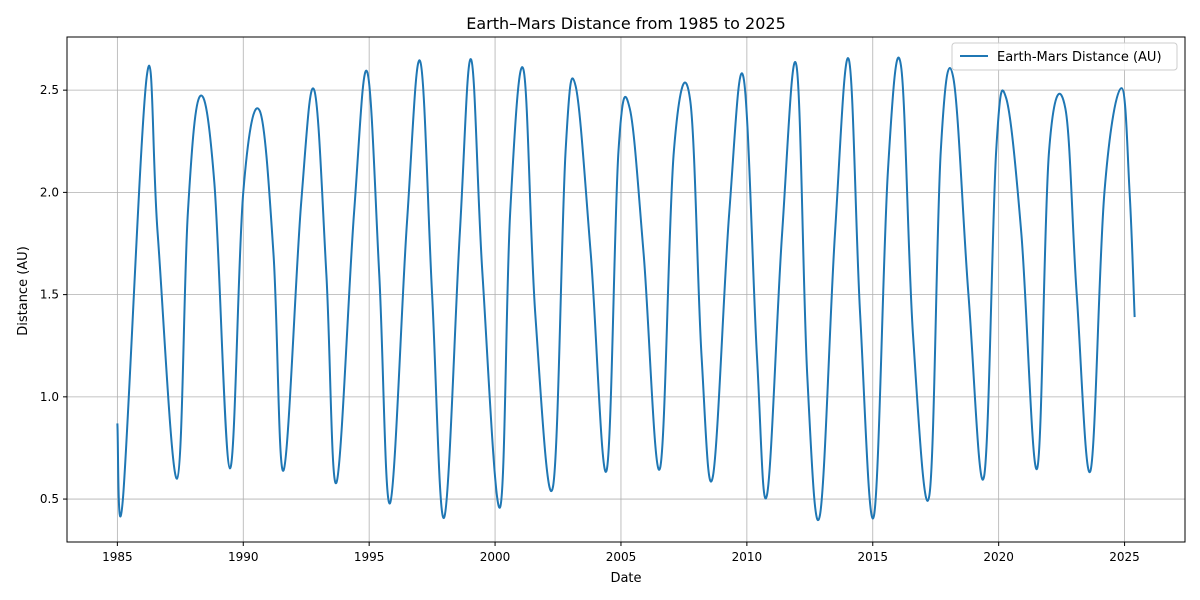 The height and width of the screenshot is (600, 1200). Describe the element at coordinates (49, 90) in the screenshot. I see `y-tick-label: 2.5` at that location.